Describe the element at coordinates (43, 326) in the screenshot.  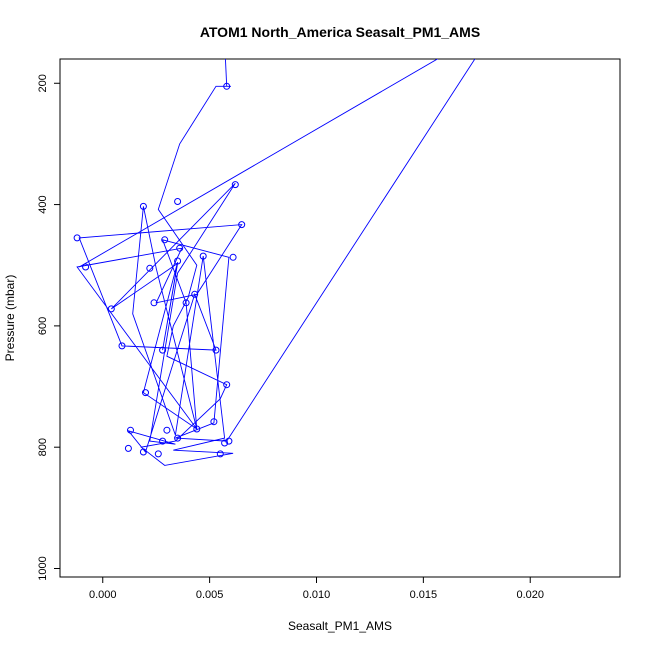
I see `y-tick-label: 600` at that location.